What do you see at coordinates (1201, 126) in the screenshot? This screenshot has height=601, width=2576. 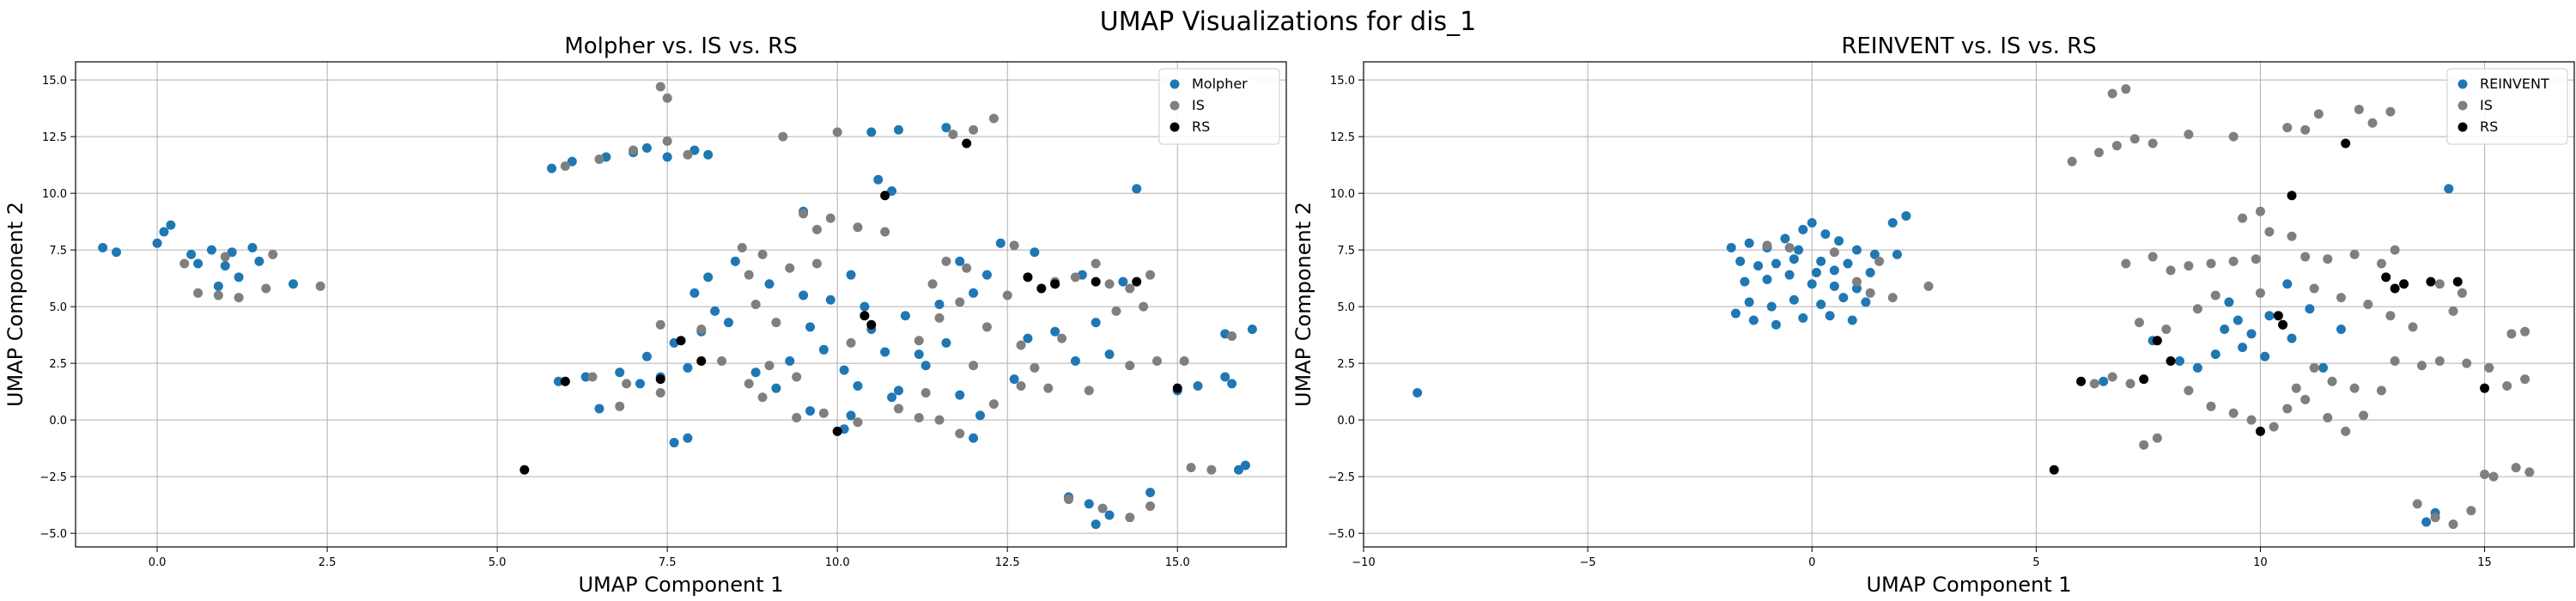 I see `legend-label: RS` at bounding box center [1201, 126].